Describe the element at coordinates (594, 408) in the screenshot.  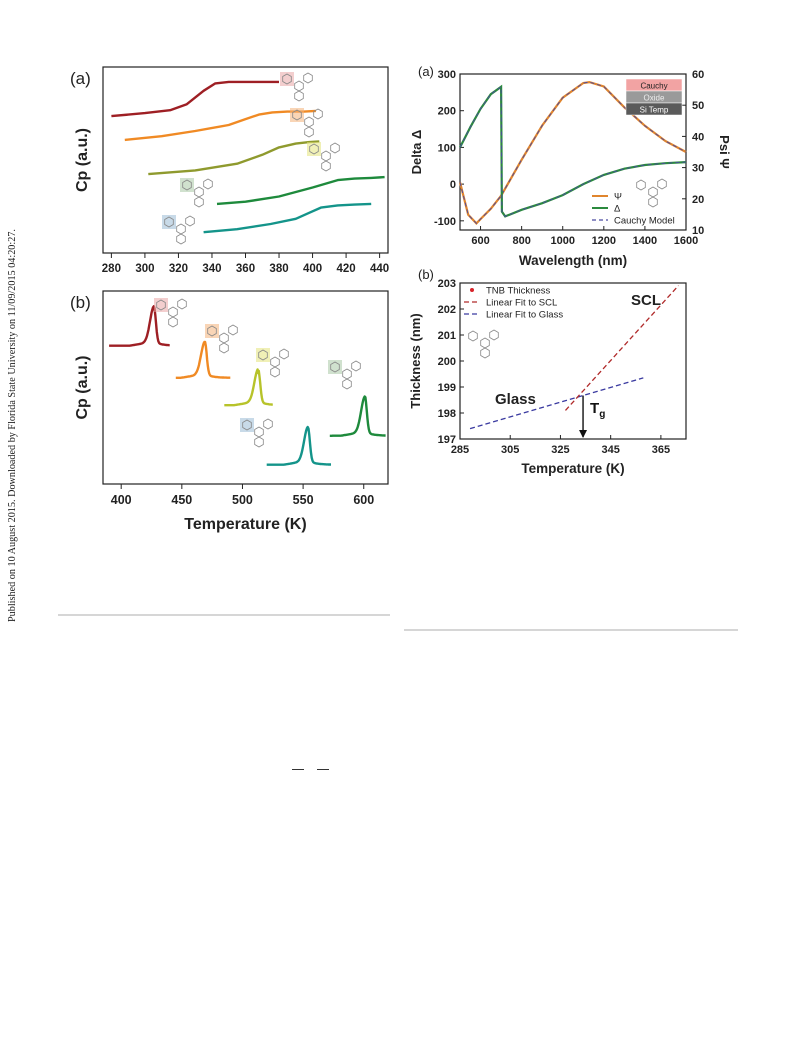
I see `tg-symbol: T` at that location.